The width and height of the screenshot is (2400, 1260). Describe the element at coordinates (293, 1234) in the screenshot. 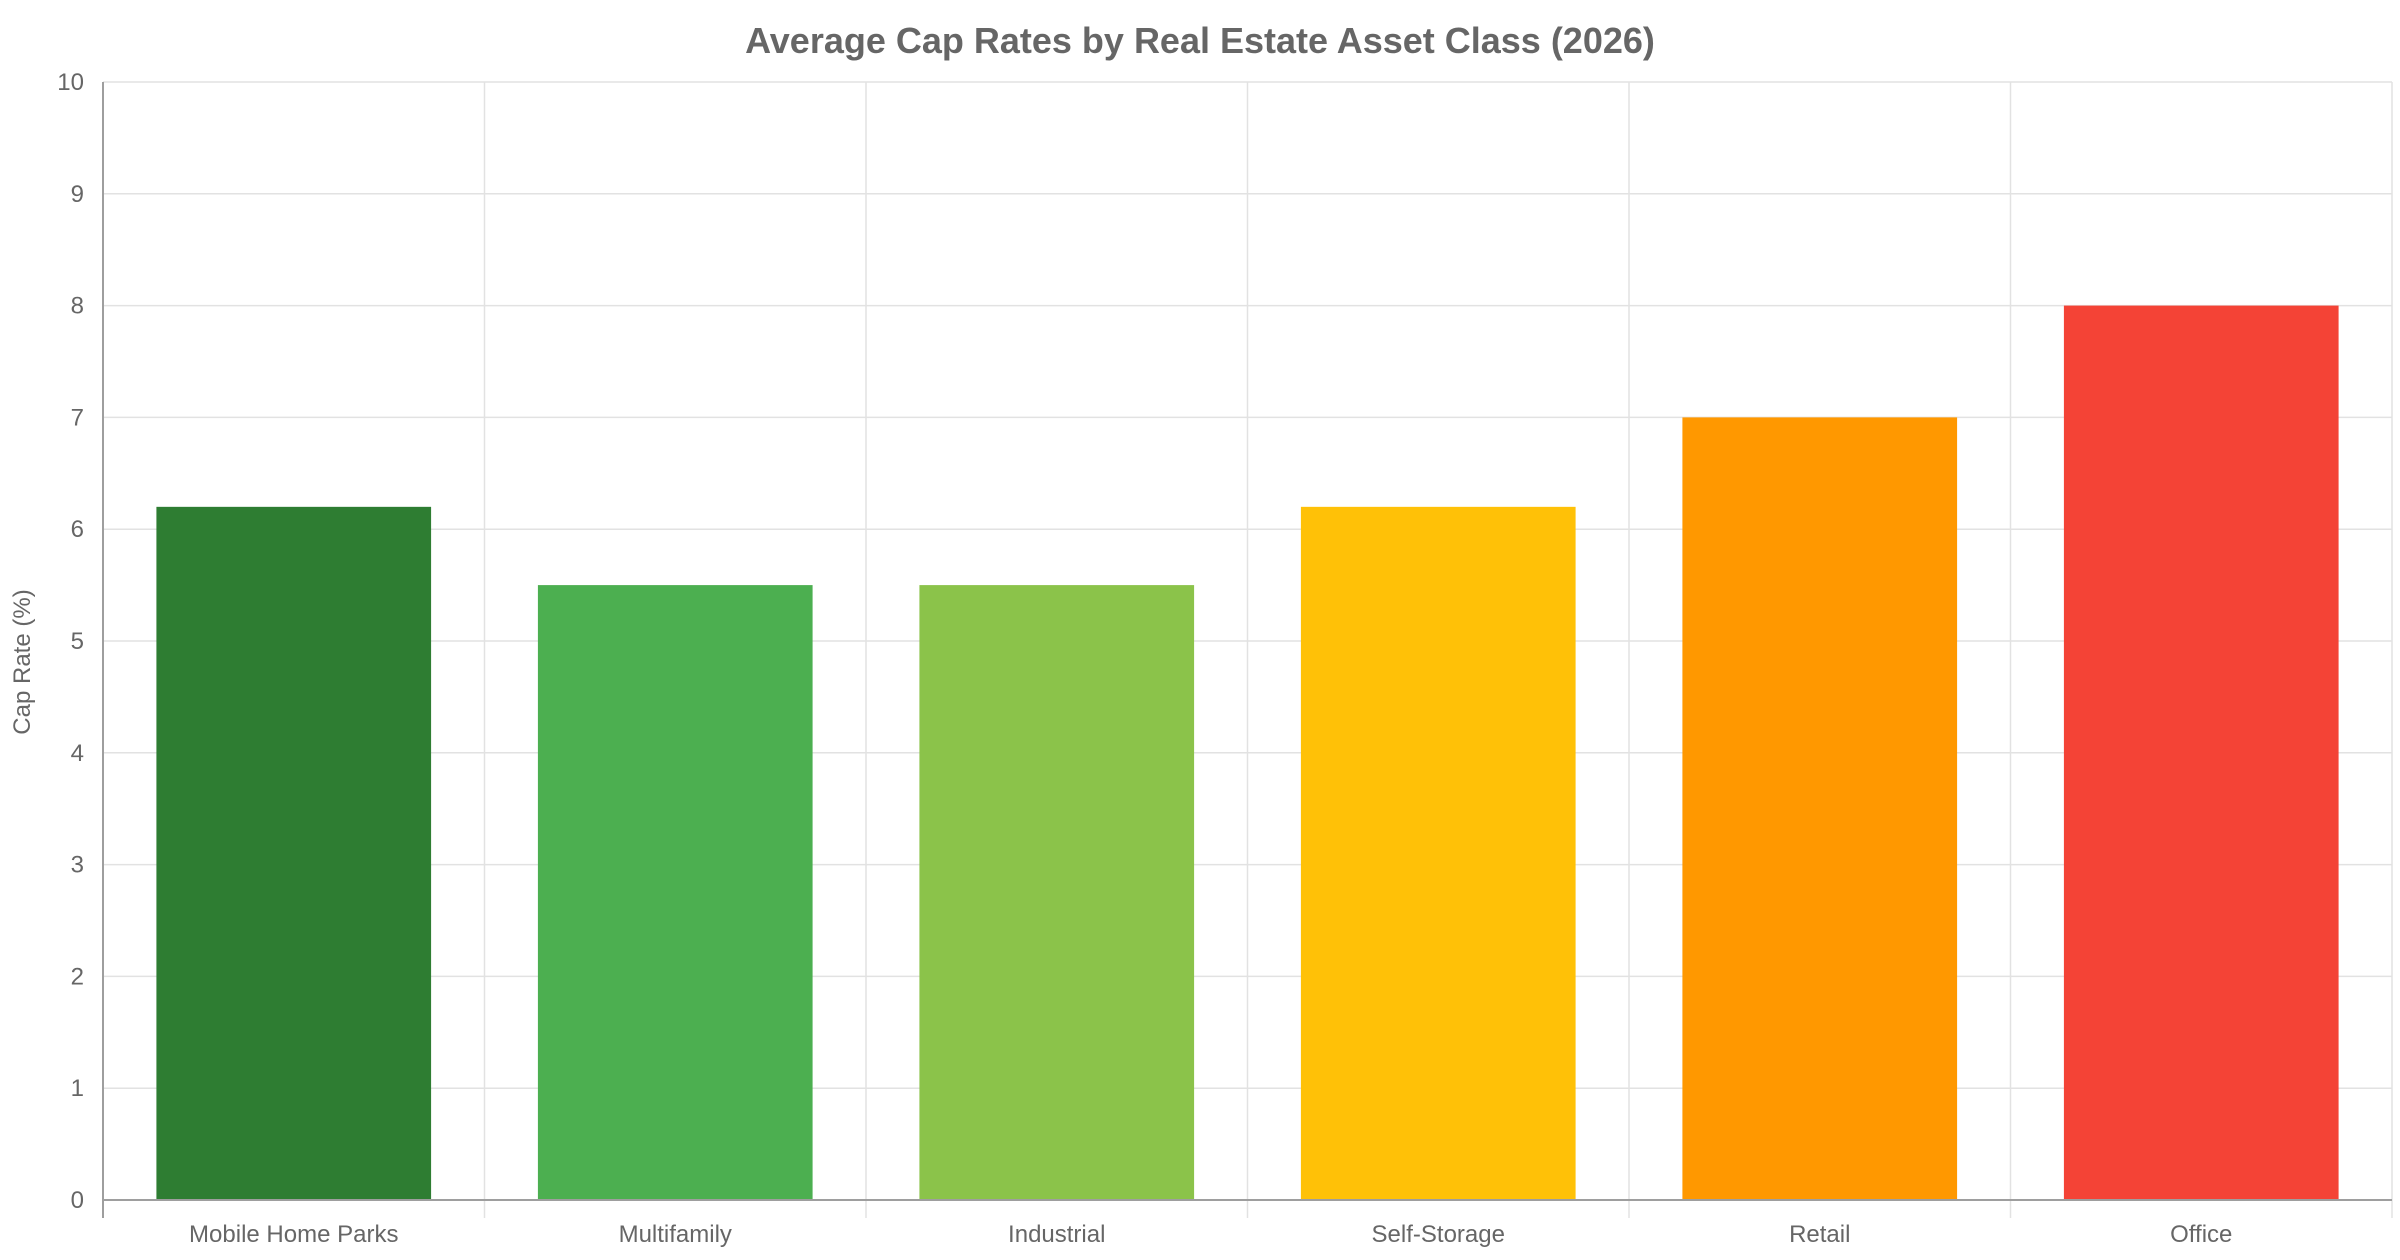

I see `x-tick-label: Mobile Home Parks` at that location.